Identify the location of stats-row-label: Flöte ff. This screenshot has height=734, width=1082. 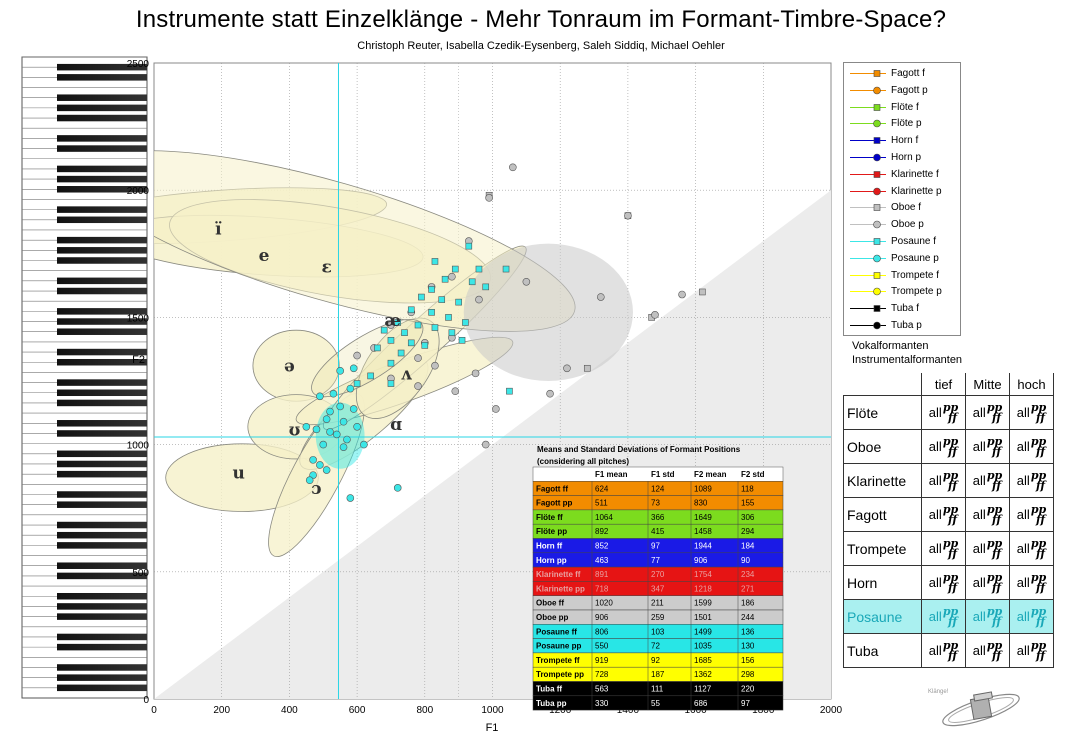
(549, 517).